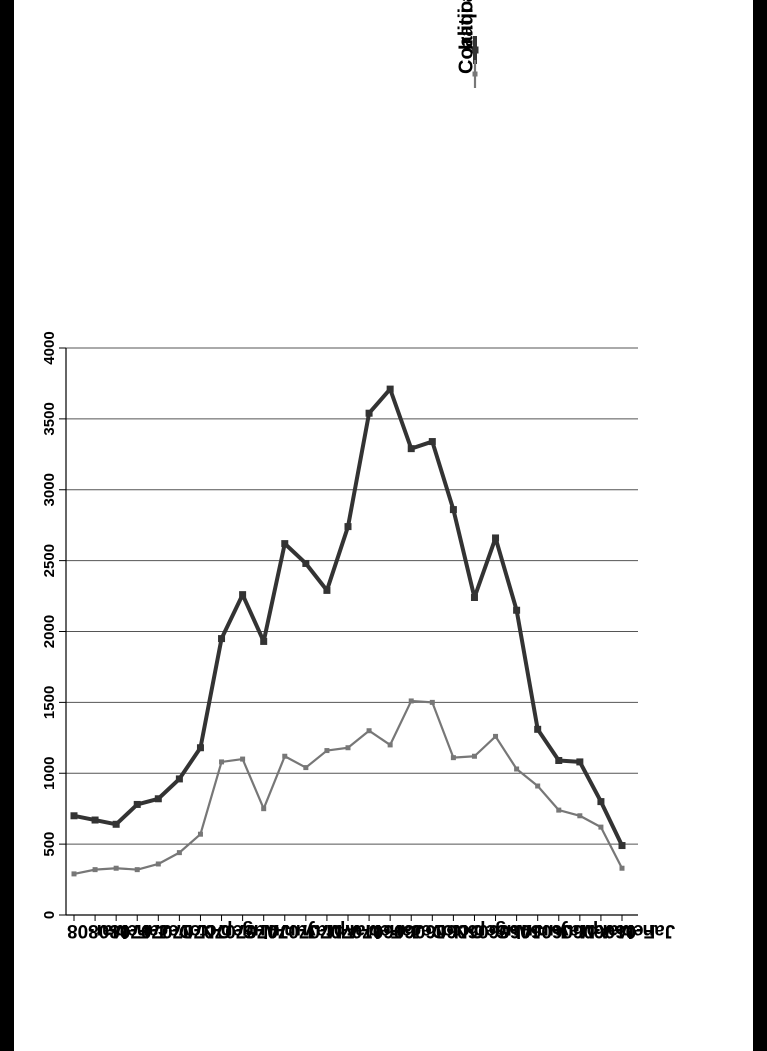 The width and height of the screenshot is (767, 1051). I want to click on category-label: Aug-06, so click(499, 930).